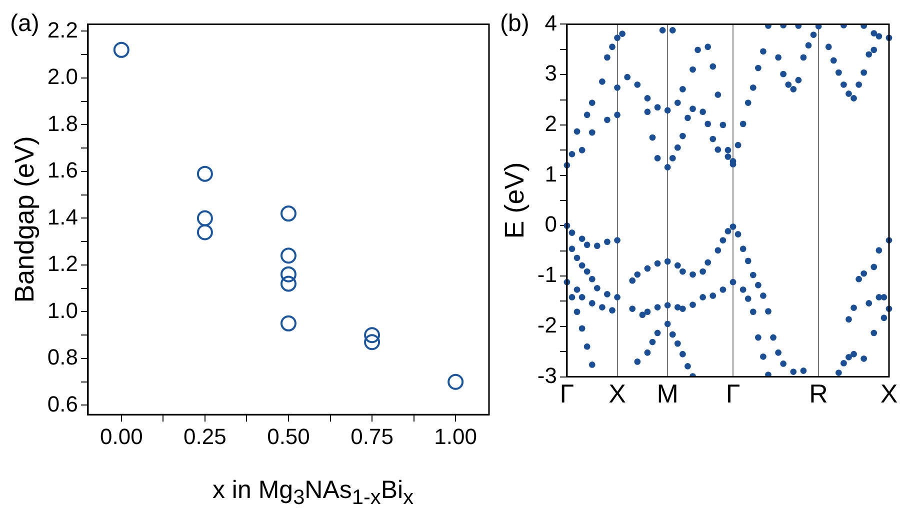 Image resolution: width=909 pixels, height=522 pixels. Describe the element at coordinates (547, 325) in the screenshot. I see `y-tick-label: -2` at that location.